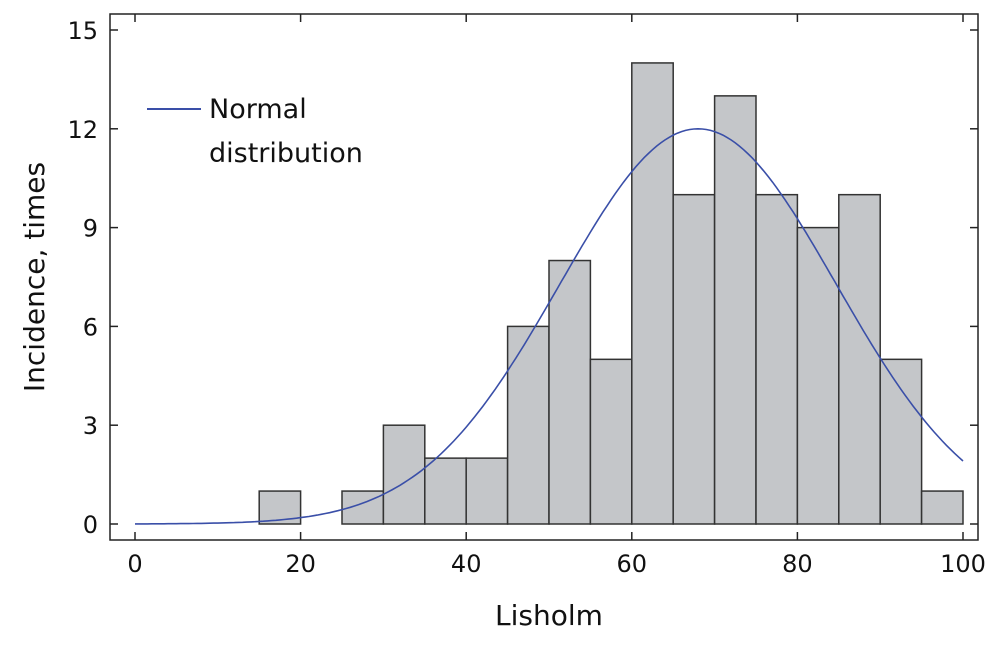 The width and height of the screenshot is (994, 645). Describe the element at coordinates (82, 130) in the screenshot. I see `y-tick-label: 12` at that location.